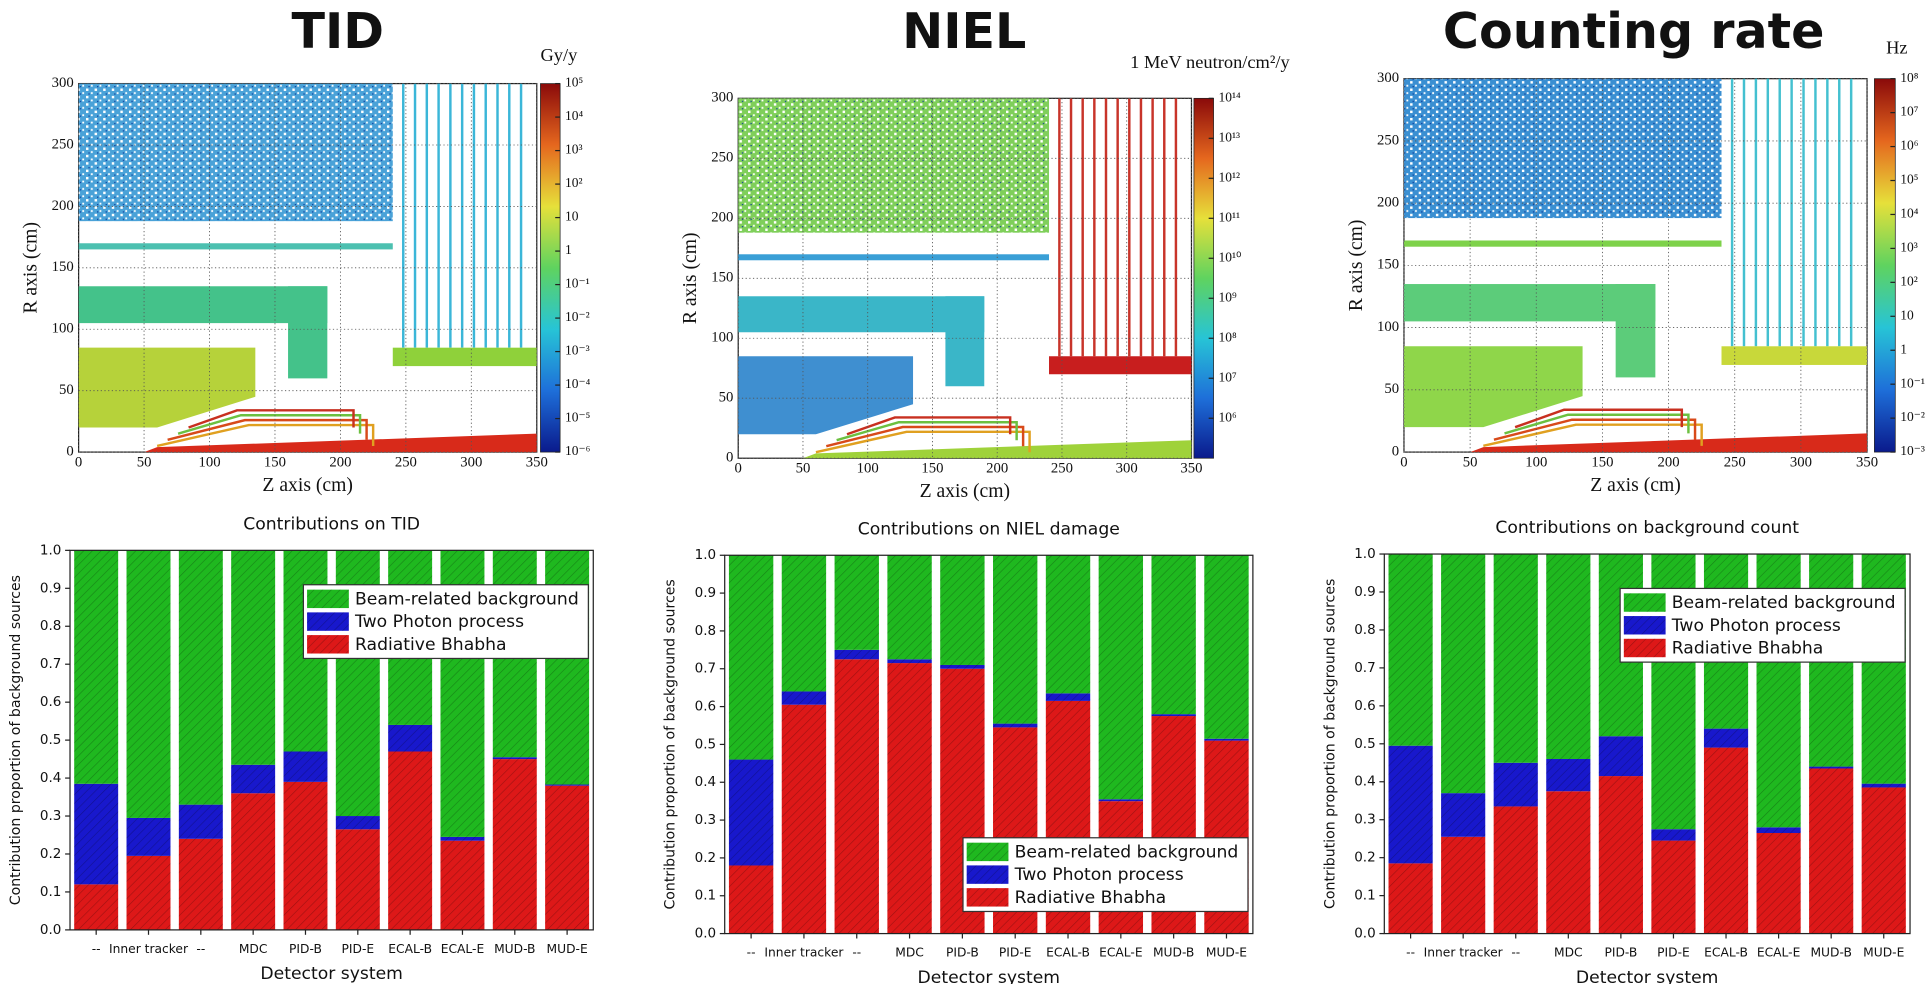  Describe the element at coordinates (63, 329) in the screenshot. I see `y-tick-label: 100` at that location.